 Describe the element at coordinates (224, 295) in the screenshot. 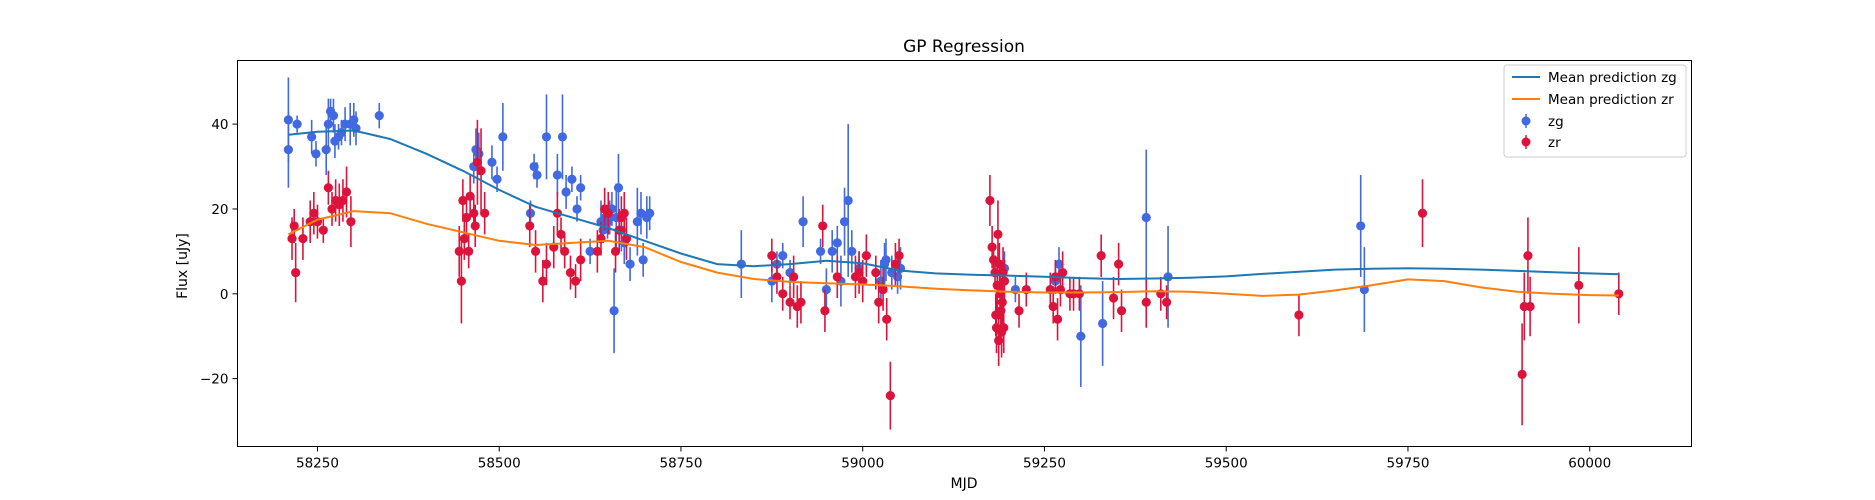

I see `y-tick-label: 0` at that location.